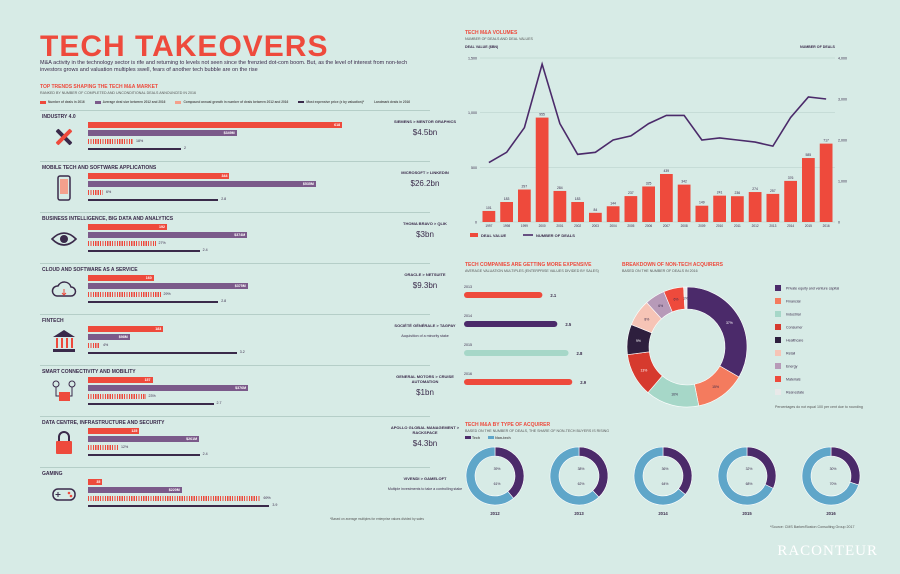  I want to click on cagr-value: 69%, so click(267, 498).